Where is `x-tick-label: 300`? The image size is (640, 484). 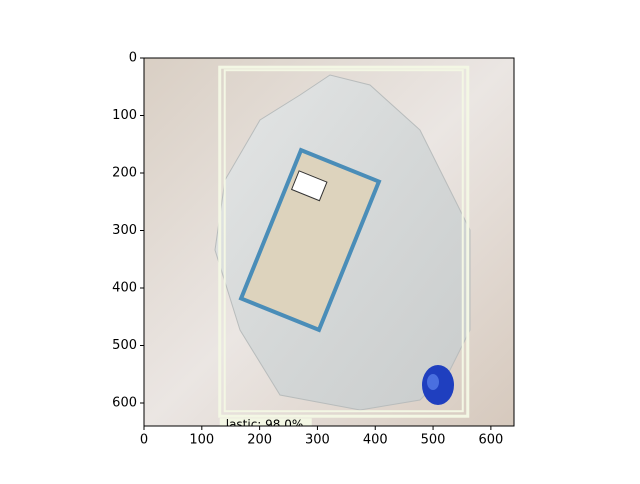
x-tick-label: 300 is located at coordinates (317, 440).